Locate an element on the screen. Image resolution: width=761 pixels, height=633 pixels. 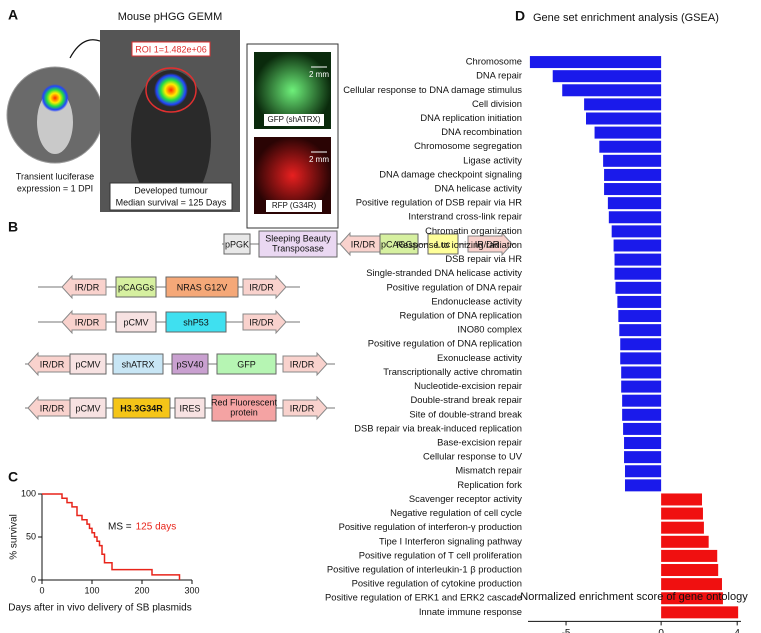
category-label: Regulation of DNA replication is located at coordinates (461, 315).